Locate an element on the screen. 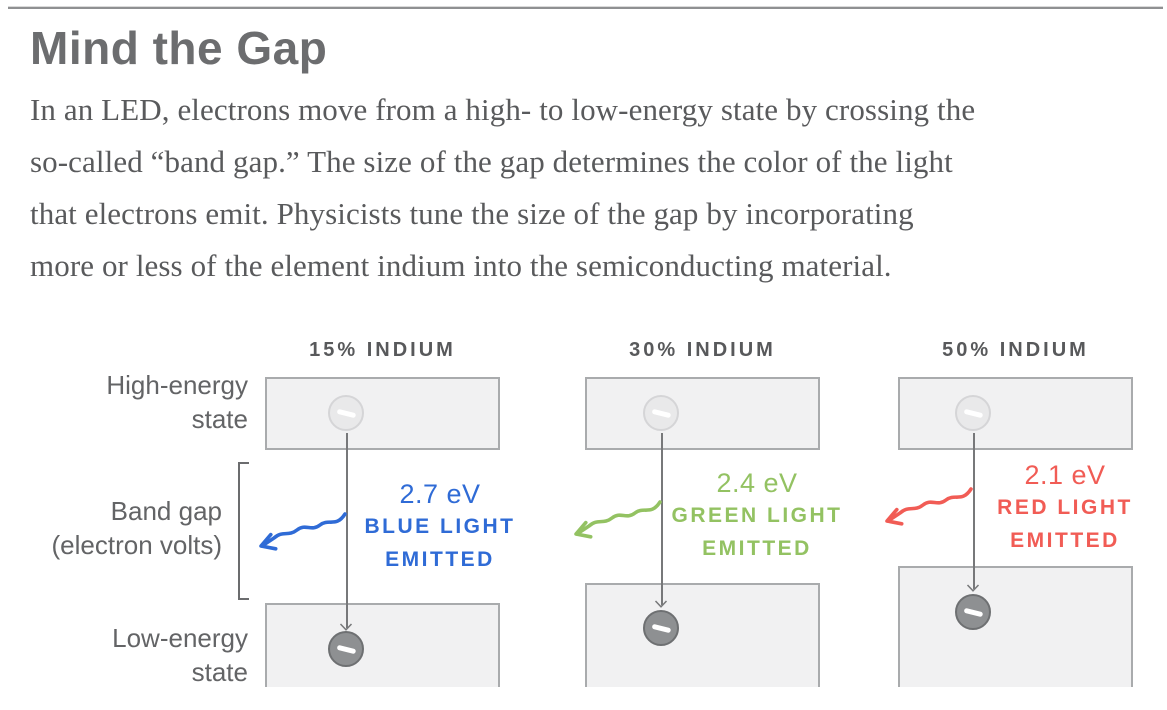 This screenshot has width=1167, height=710. page-title: Mind the Gap is located at coordinates (179, 48).